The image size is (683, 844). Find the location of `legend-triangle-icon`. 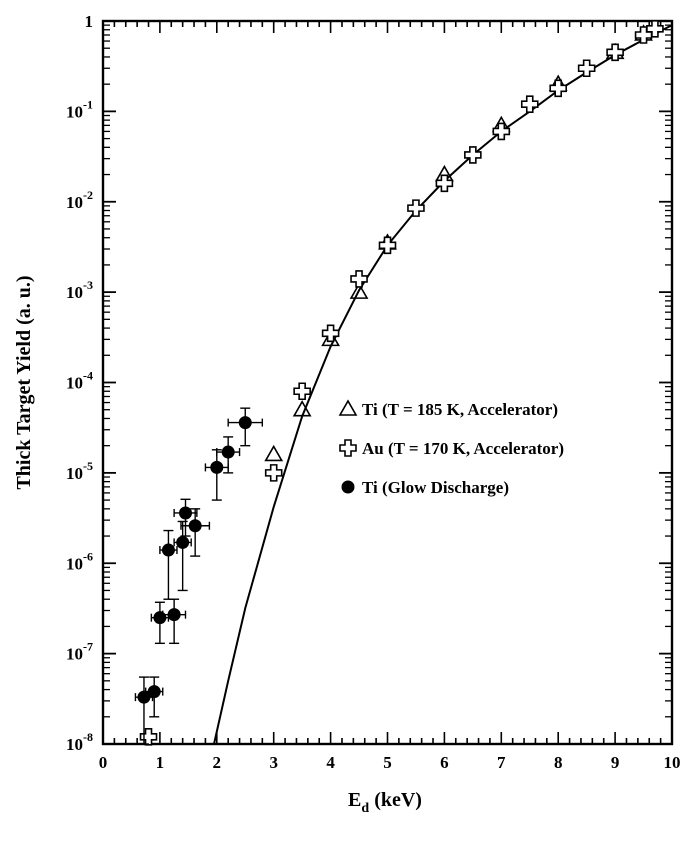

legend-triangle-icon is located at coordinates (348, 407).